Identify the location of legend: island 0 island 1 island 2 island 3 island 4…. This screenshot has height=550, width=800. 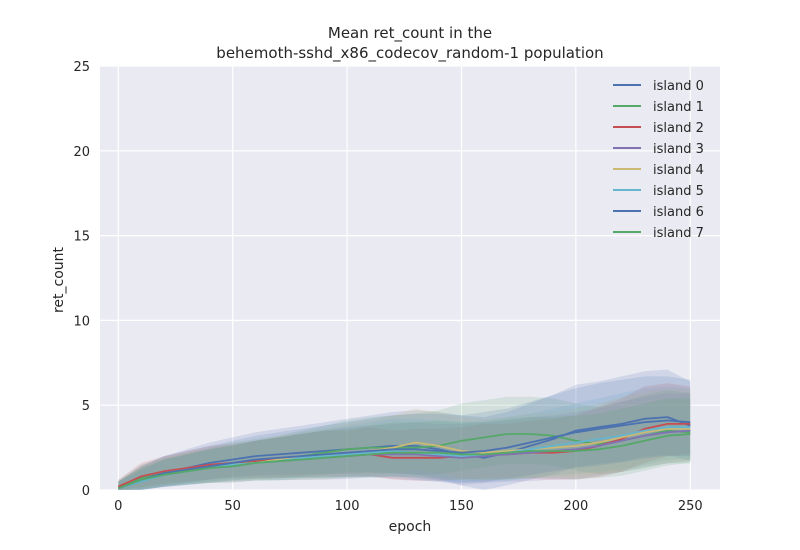
(658, 160).